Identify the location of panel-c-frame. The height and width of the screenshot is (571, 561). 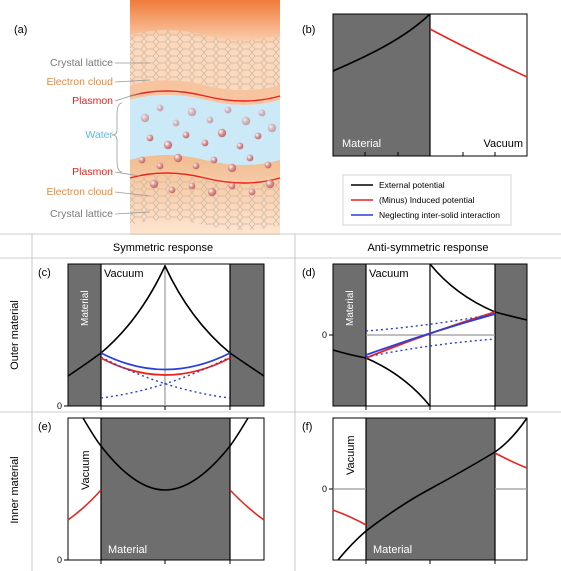
(166, 335).